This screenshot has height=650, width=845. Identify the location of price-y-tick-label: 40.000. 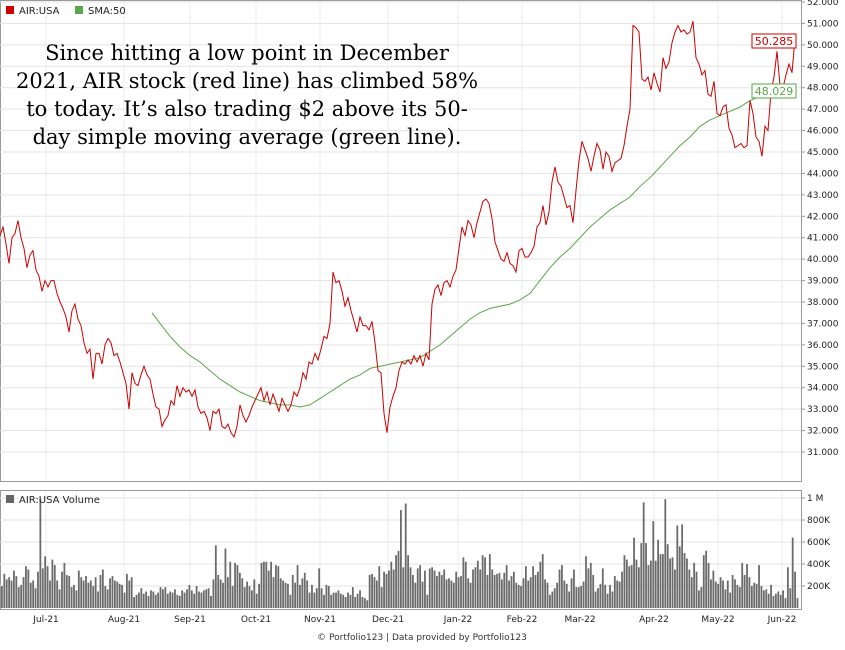
(823, 260).